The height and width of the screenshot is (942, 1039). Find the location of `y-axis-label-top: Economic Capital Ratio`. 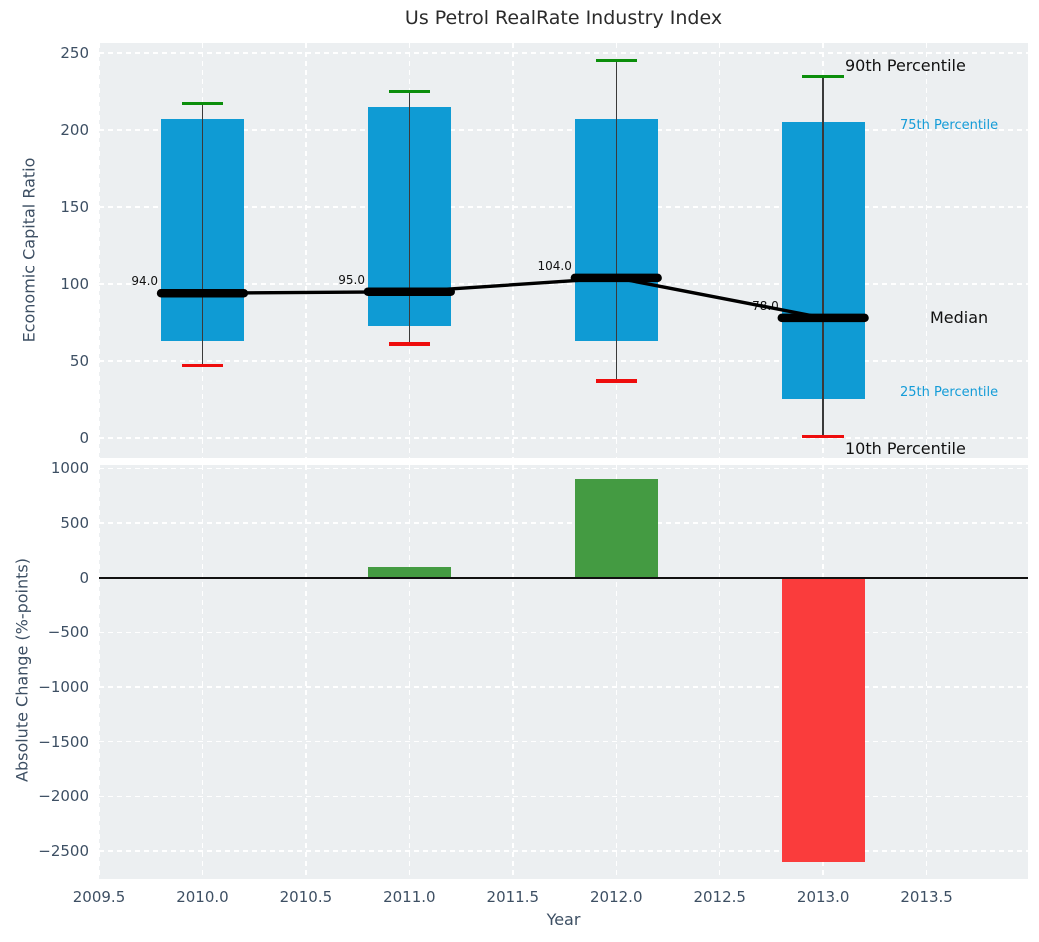

y-axis-label-top: Economic Capital Ratio is located at coordinates (29, 250).